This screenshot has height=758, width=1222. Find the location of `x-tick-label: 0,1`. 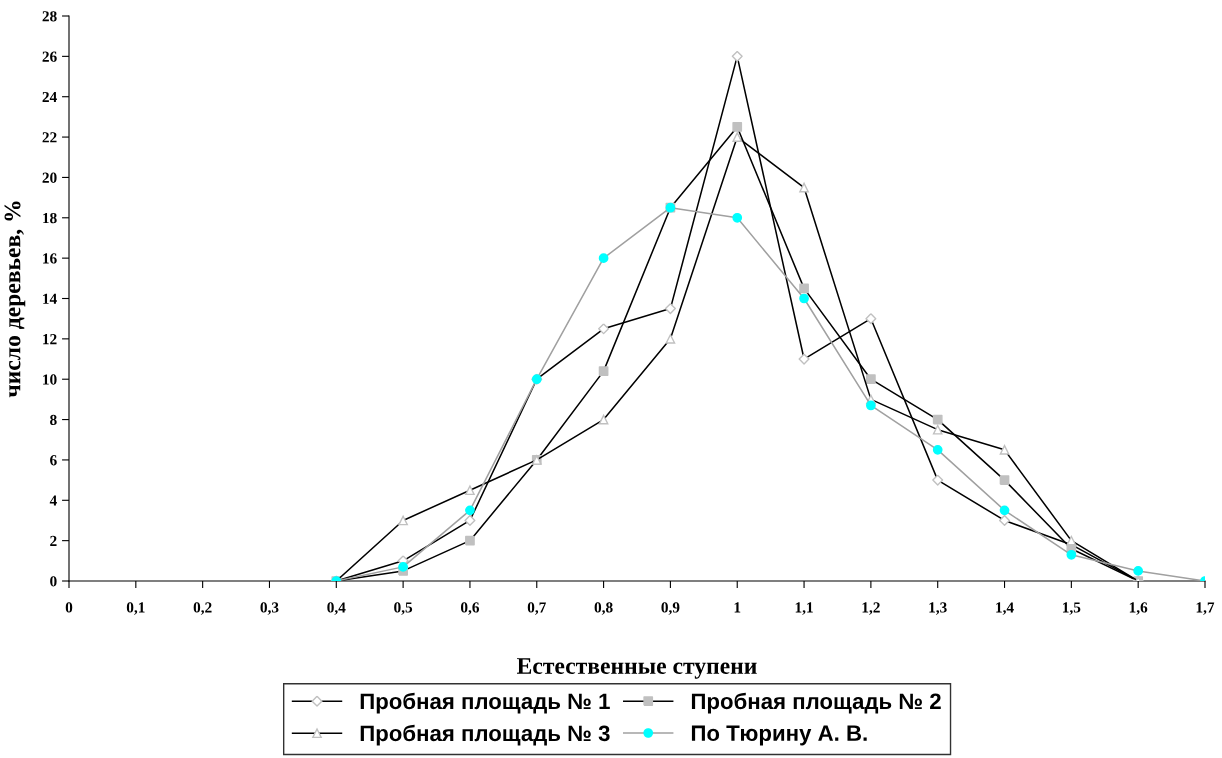

x-tick-label: 0,1 is located at coordinates (135, 608).